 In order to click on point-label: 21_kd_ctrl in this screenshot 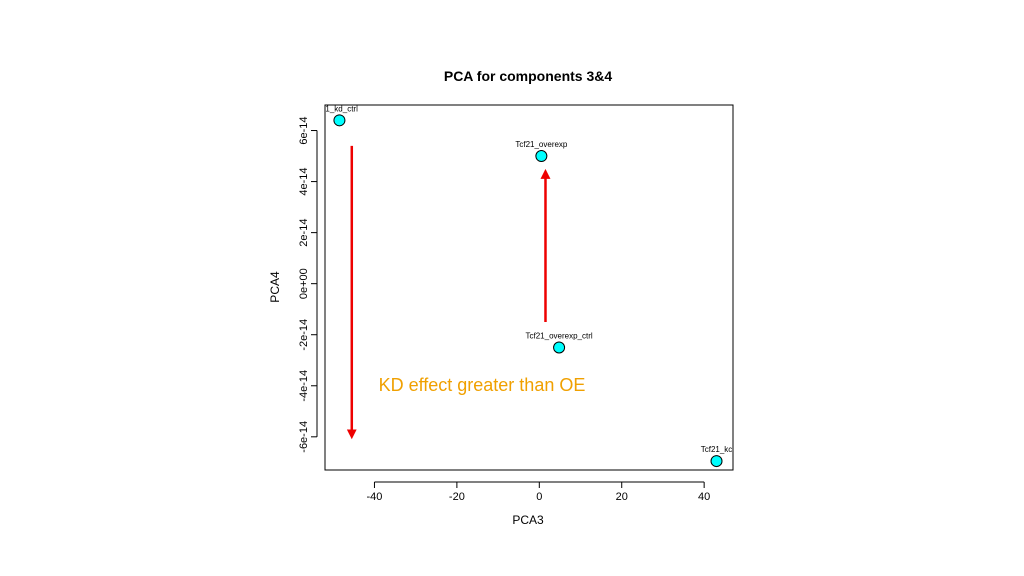, I will do `click(339, 108)`.